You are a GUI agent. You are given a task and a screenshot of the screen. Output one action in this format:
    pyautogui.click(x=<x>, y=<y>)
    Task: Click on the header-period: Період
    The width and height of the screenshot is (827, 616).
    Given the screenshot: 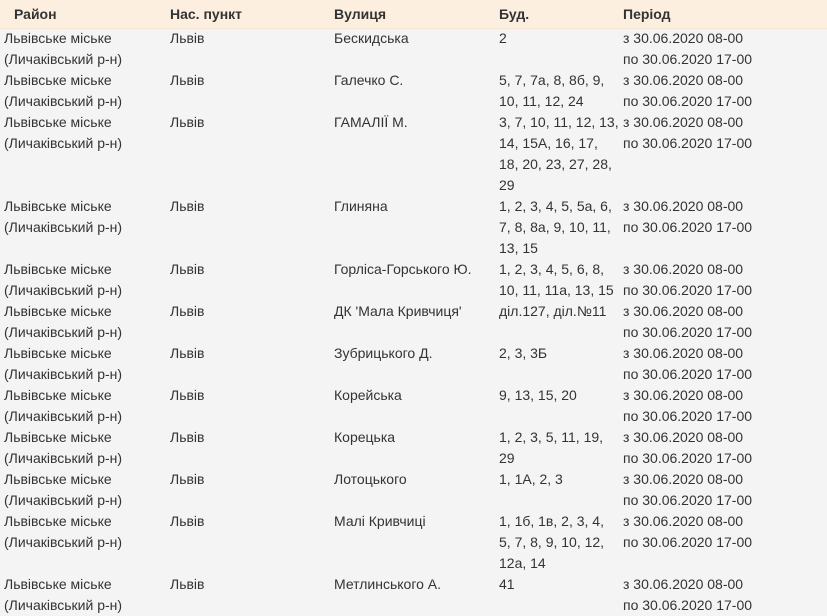 What is the action you would take?
    pyautogui.click(x=723, y=14)
    